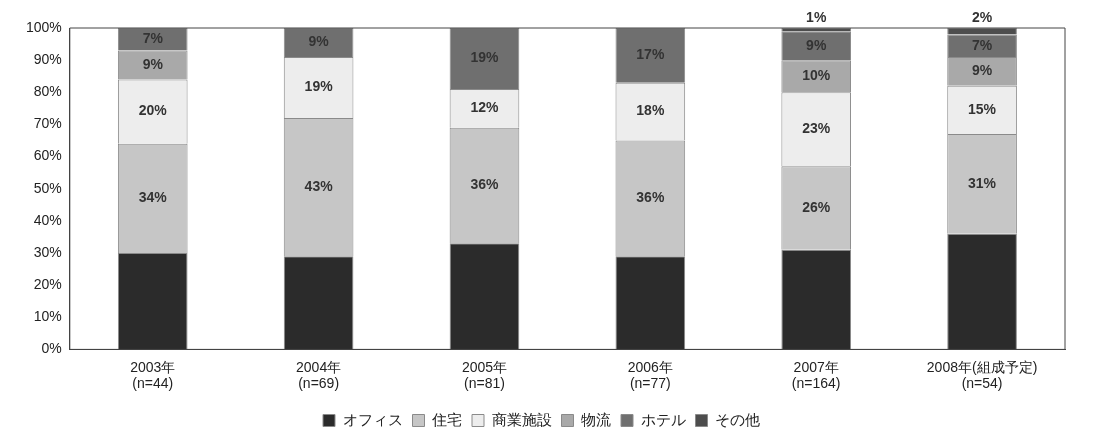 Image resolution: width=1103 pixels, height=446 pixels. What do you see at coordinates (663, 419) in the screenshot?
I see `legend-label: ホテル` at bounding box center [663, 419].